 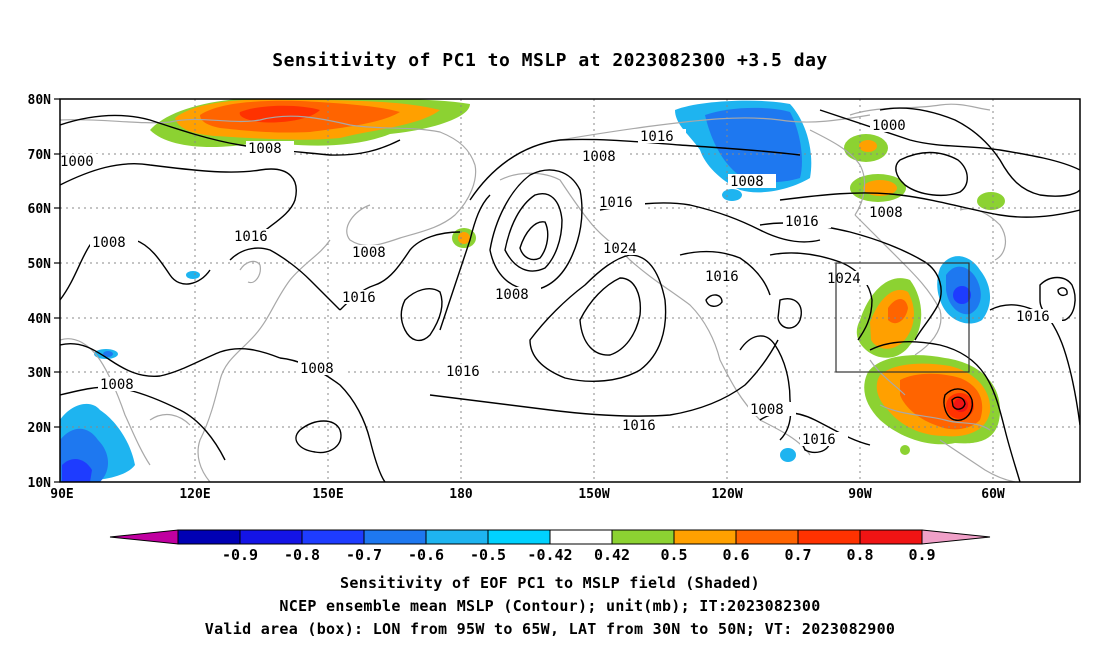 What do you see at coordinates (860, 494) in the screenshot?
I see `lon-tick-label: 90W` at bounding box center [860, 494].